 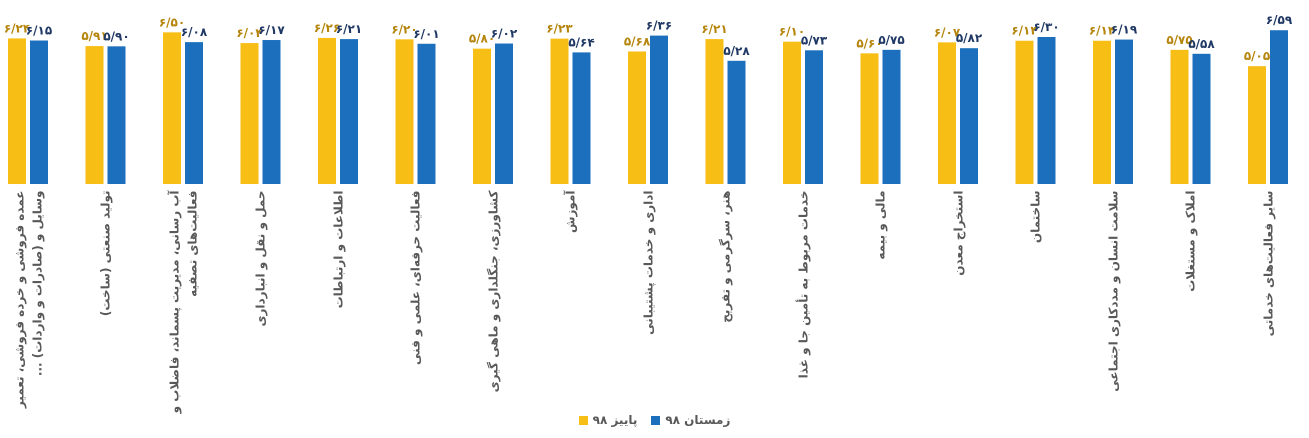 I want to click on legend-label: زمستان ۹۸, so click(x=698, y=420).